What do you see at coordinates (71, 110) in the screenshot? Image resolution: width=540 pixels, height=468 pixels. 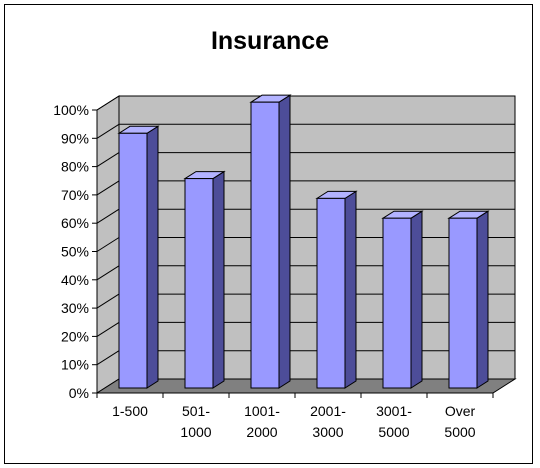 I see `y-tick-label: 100%` at bounding box center [71, 110].